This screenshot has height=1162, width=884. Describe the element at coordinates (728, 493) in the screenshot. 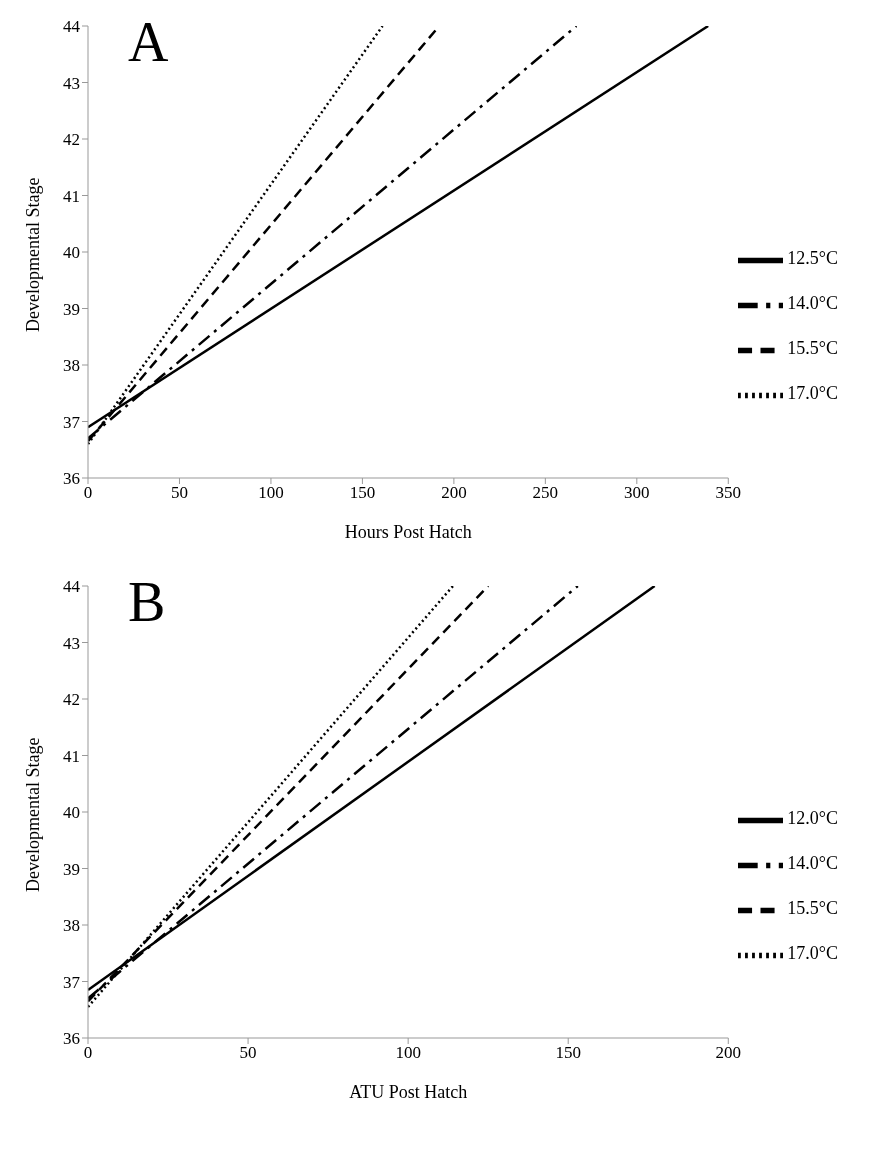

I see `x-tick-label: 350` at that location.